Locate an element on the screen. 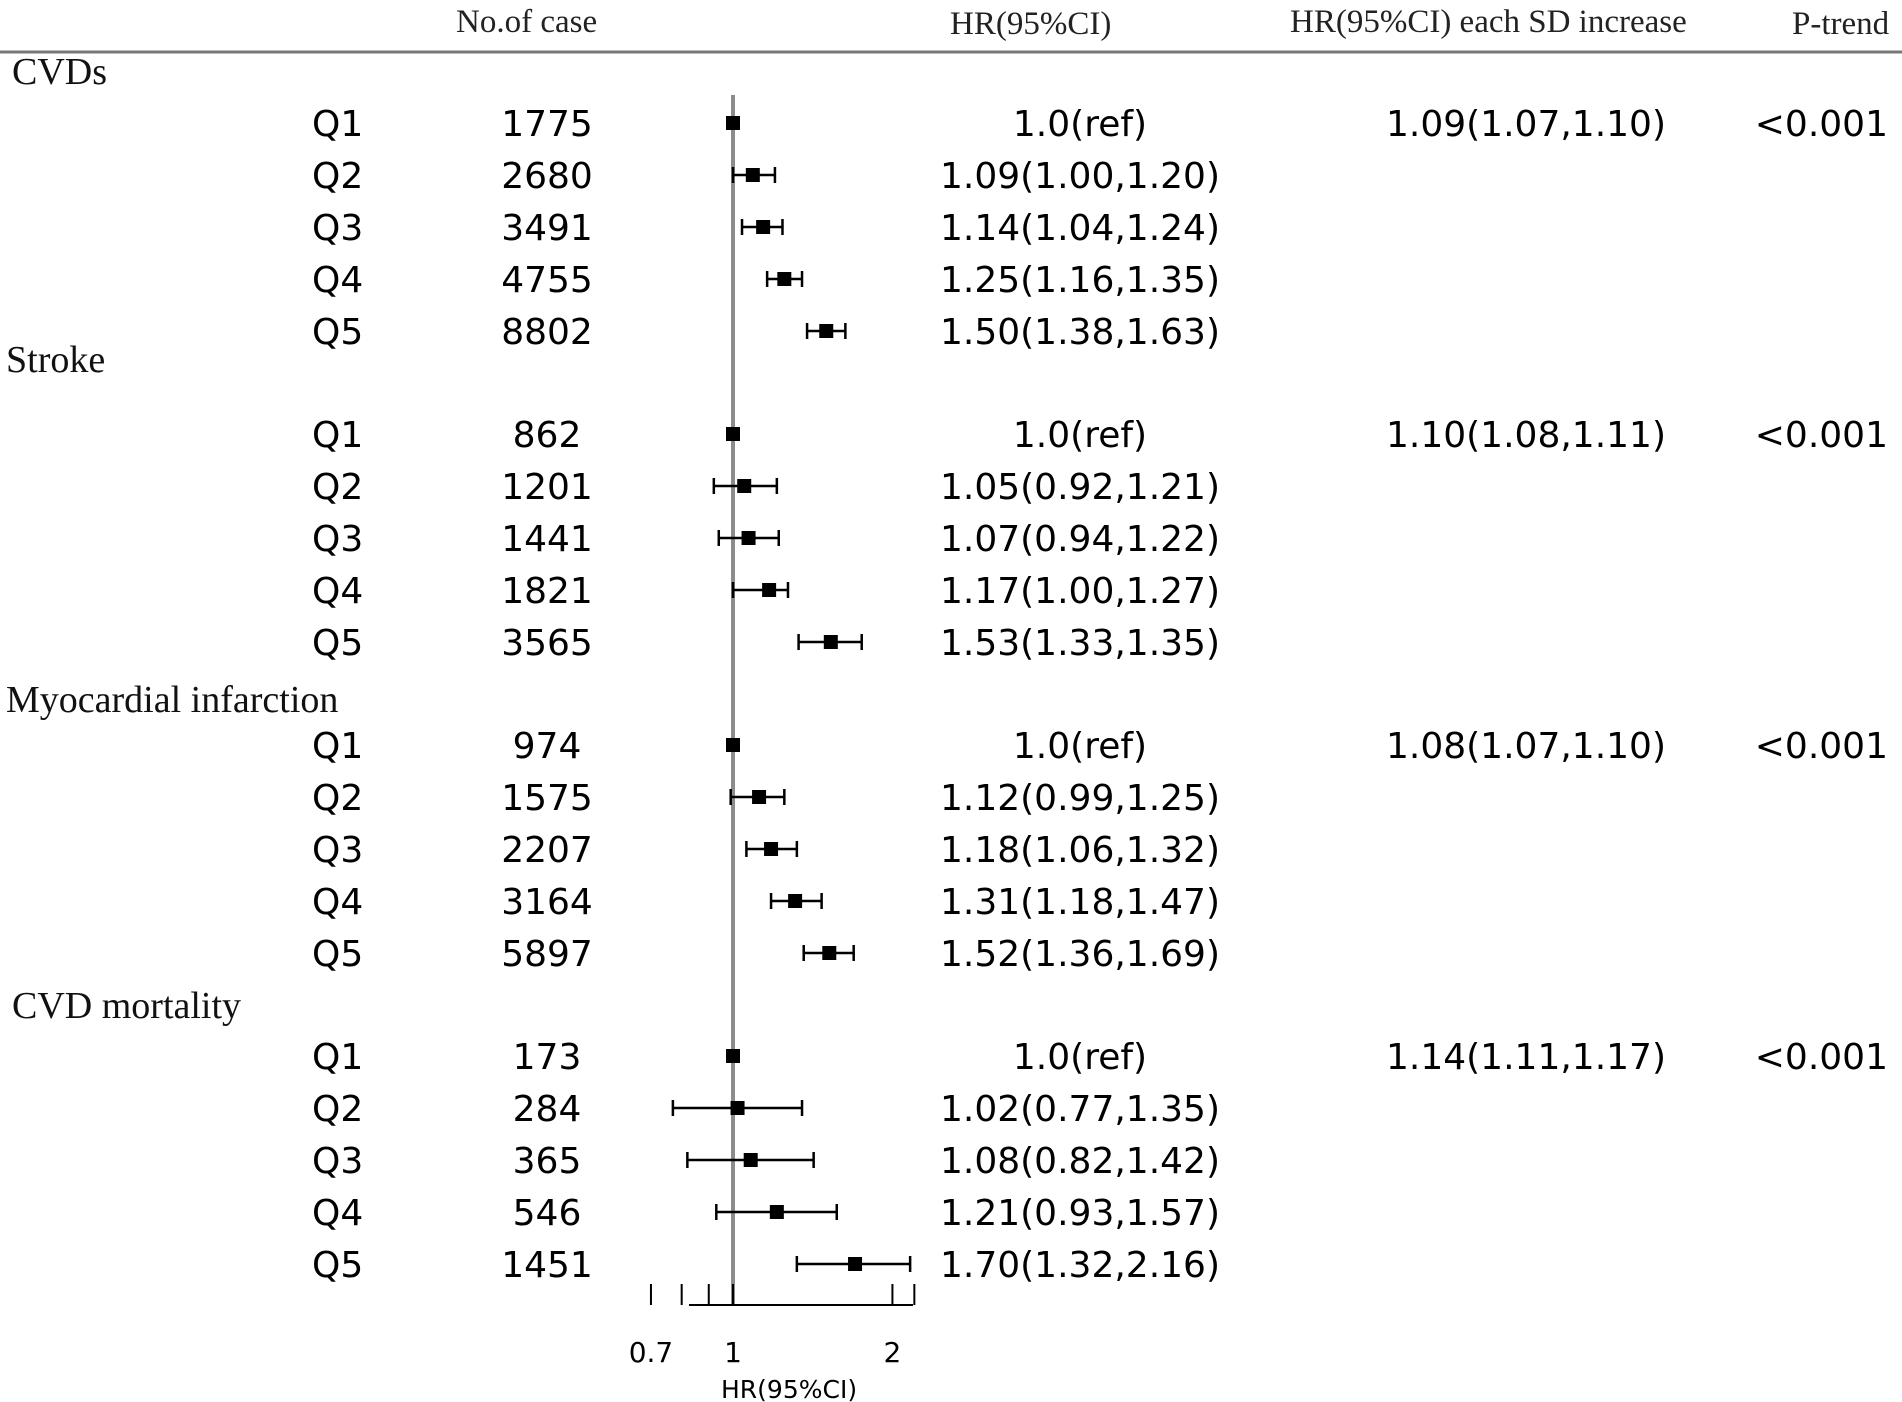  case-count: 1575 is located at coordinates (547, 798).